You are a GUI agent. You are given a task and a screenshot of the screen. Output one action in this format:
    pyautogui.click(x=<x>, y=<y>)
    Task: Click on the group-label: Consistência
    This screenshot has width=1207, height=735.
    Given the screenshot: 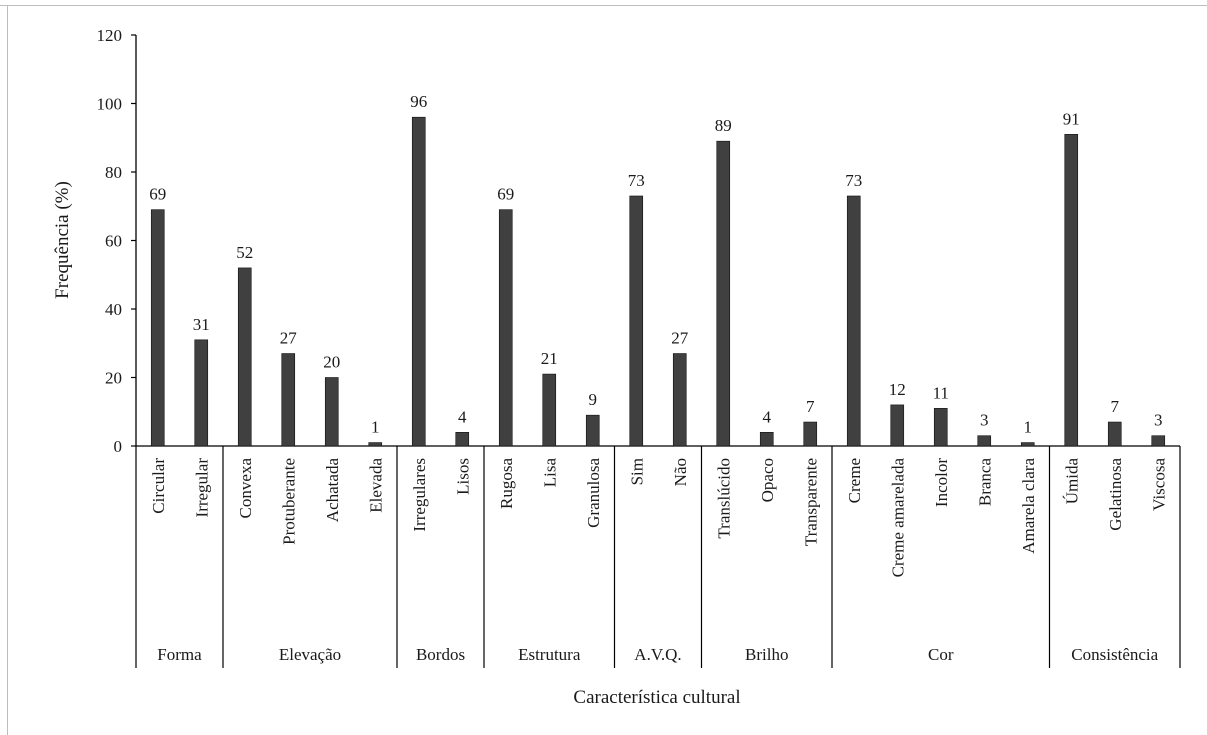 What is the action you would take?
    pyautogui.click(x=1114, y=654)
    